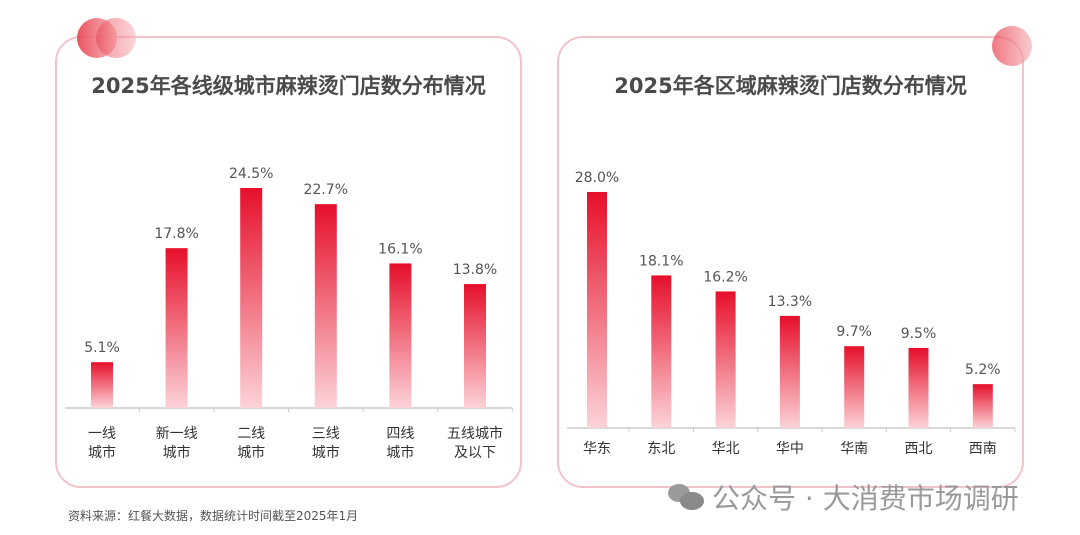  Describe the element at coordinates (475, 453) in the screenshot. I see `category-label: 及以下` at that location.